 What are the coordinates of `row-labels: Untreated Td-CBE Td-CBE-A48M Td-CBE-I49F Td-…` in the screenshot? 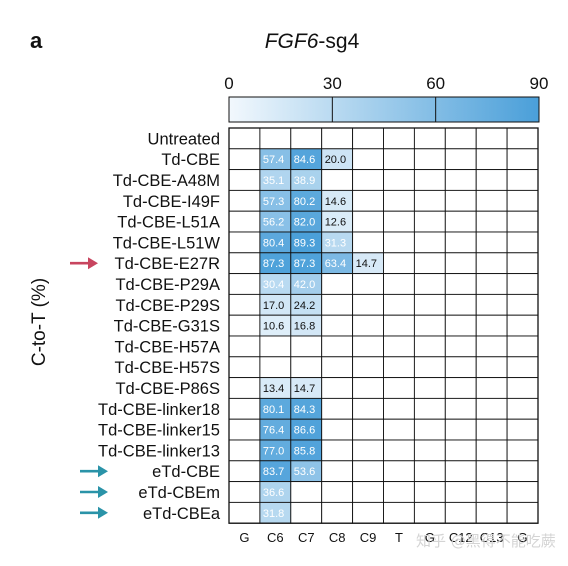 It's located at (159, 326).